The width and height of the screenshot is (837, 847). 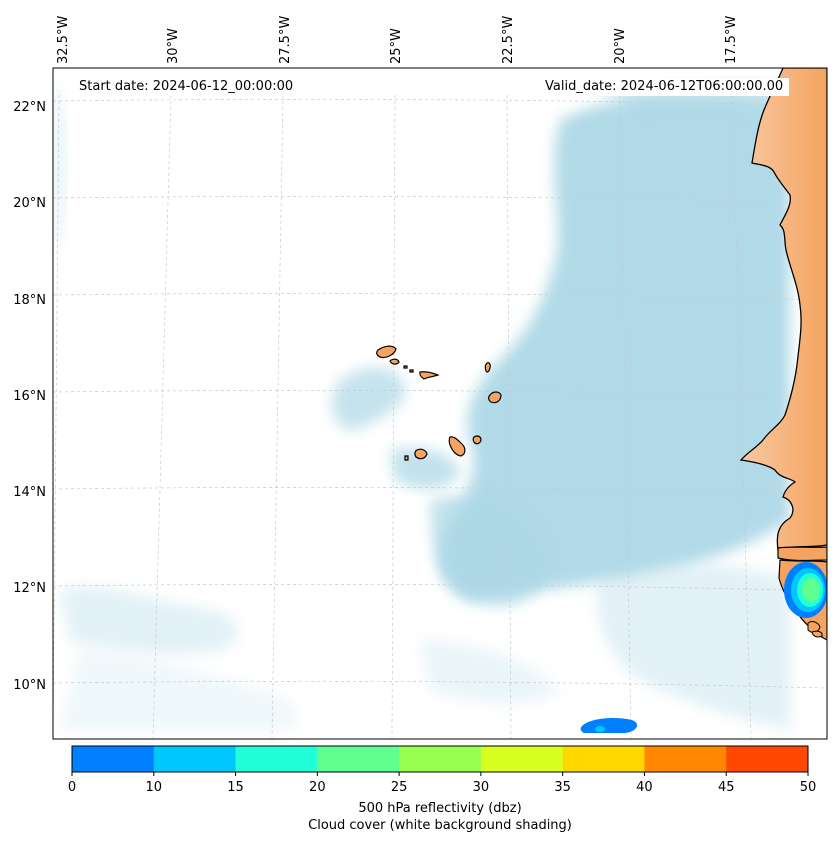 What do you see at coordinates (29, 685) in the screenshot?
I see `lat-label: 10°N` at bounding box center [29, 685].